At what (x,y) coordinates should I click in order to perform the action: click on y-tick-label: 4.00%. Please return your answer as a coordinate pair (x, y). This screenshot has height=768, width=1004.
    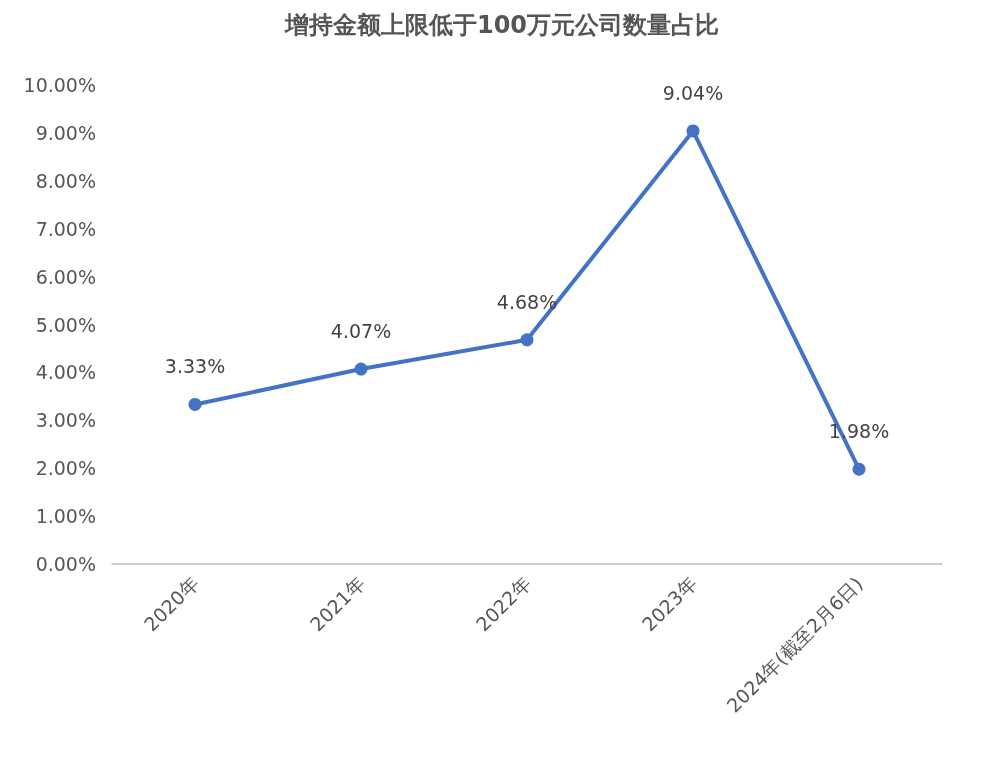
    Looking at the image, I should click on (65, 372).